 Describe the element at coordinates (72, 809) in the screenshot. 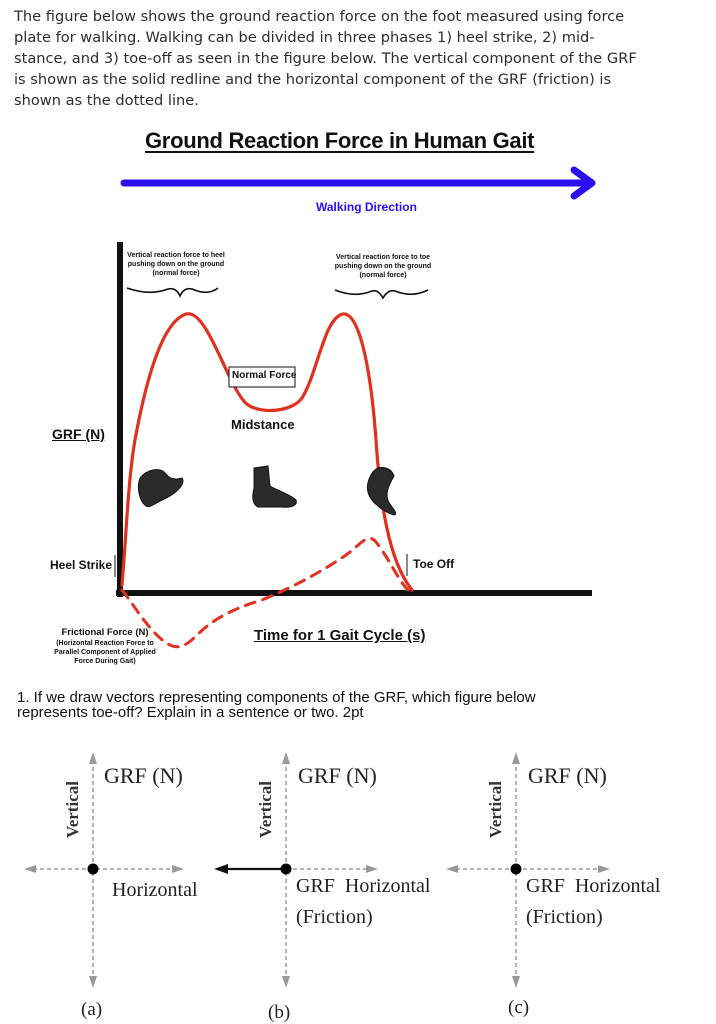

I see `option-a-vertical-label: Vertical` at that location.